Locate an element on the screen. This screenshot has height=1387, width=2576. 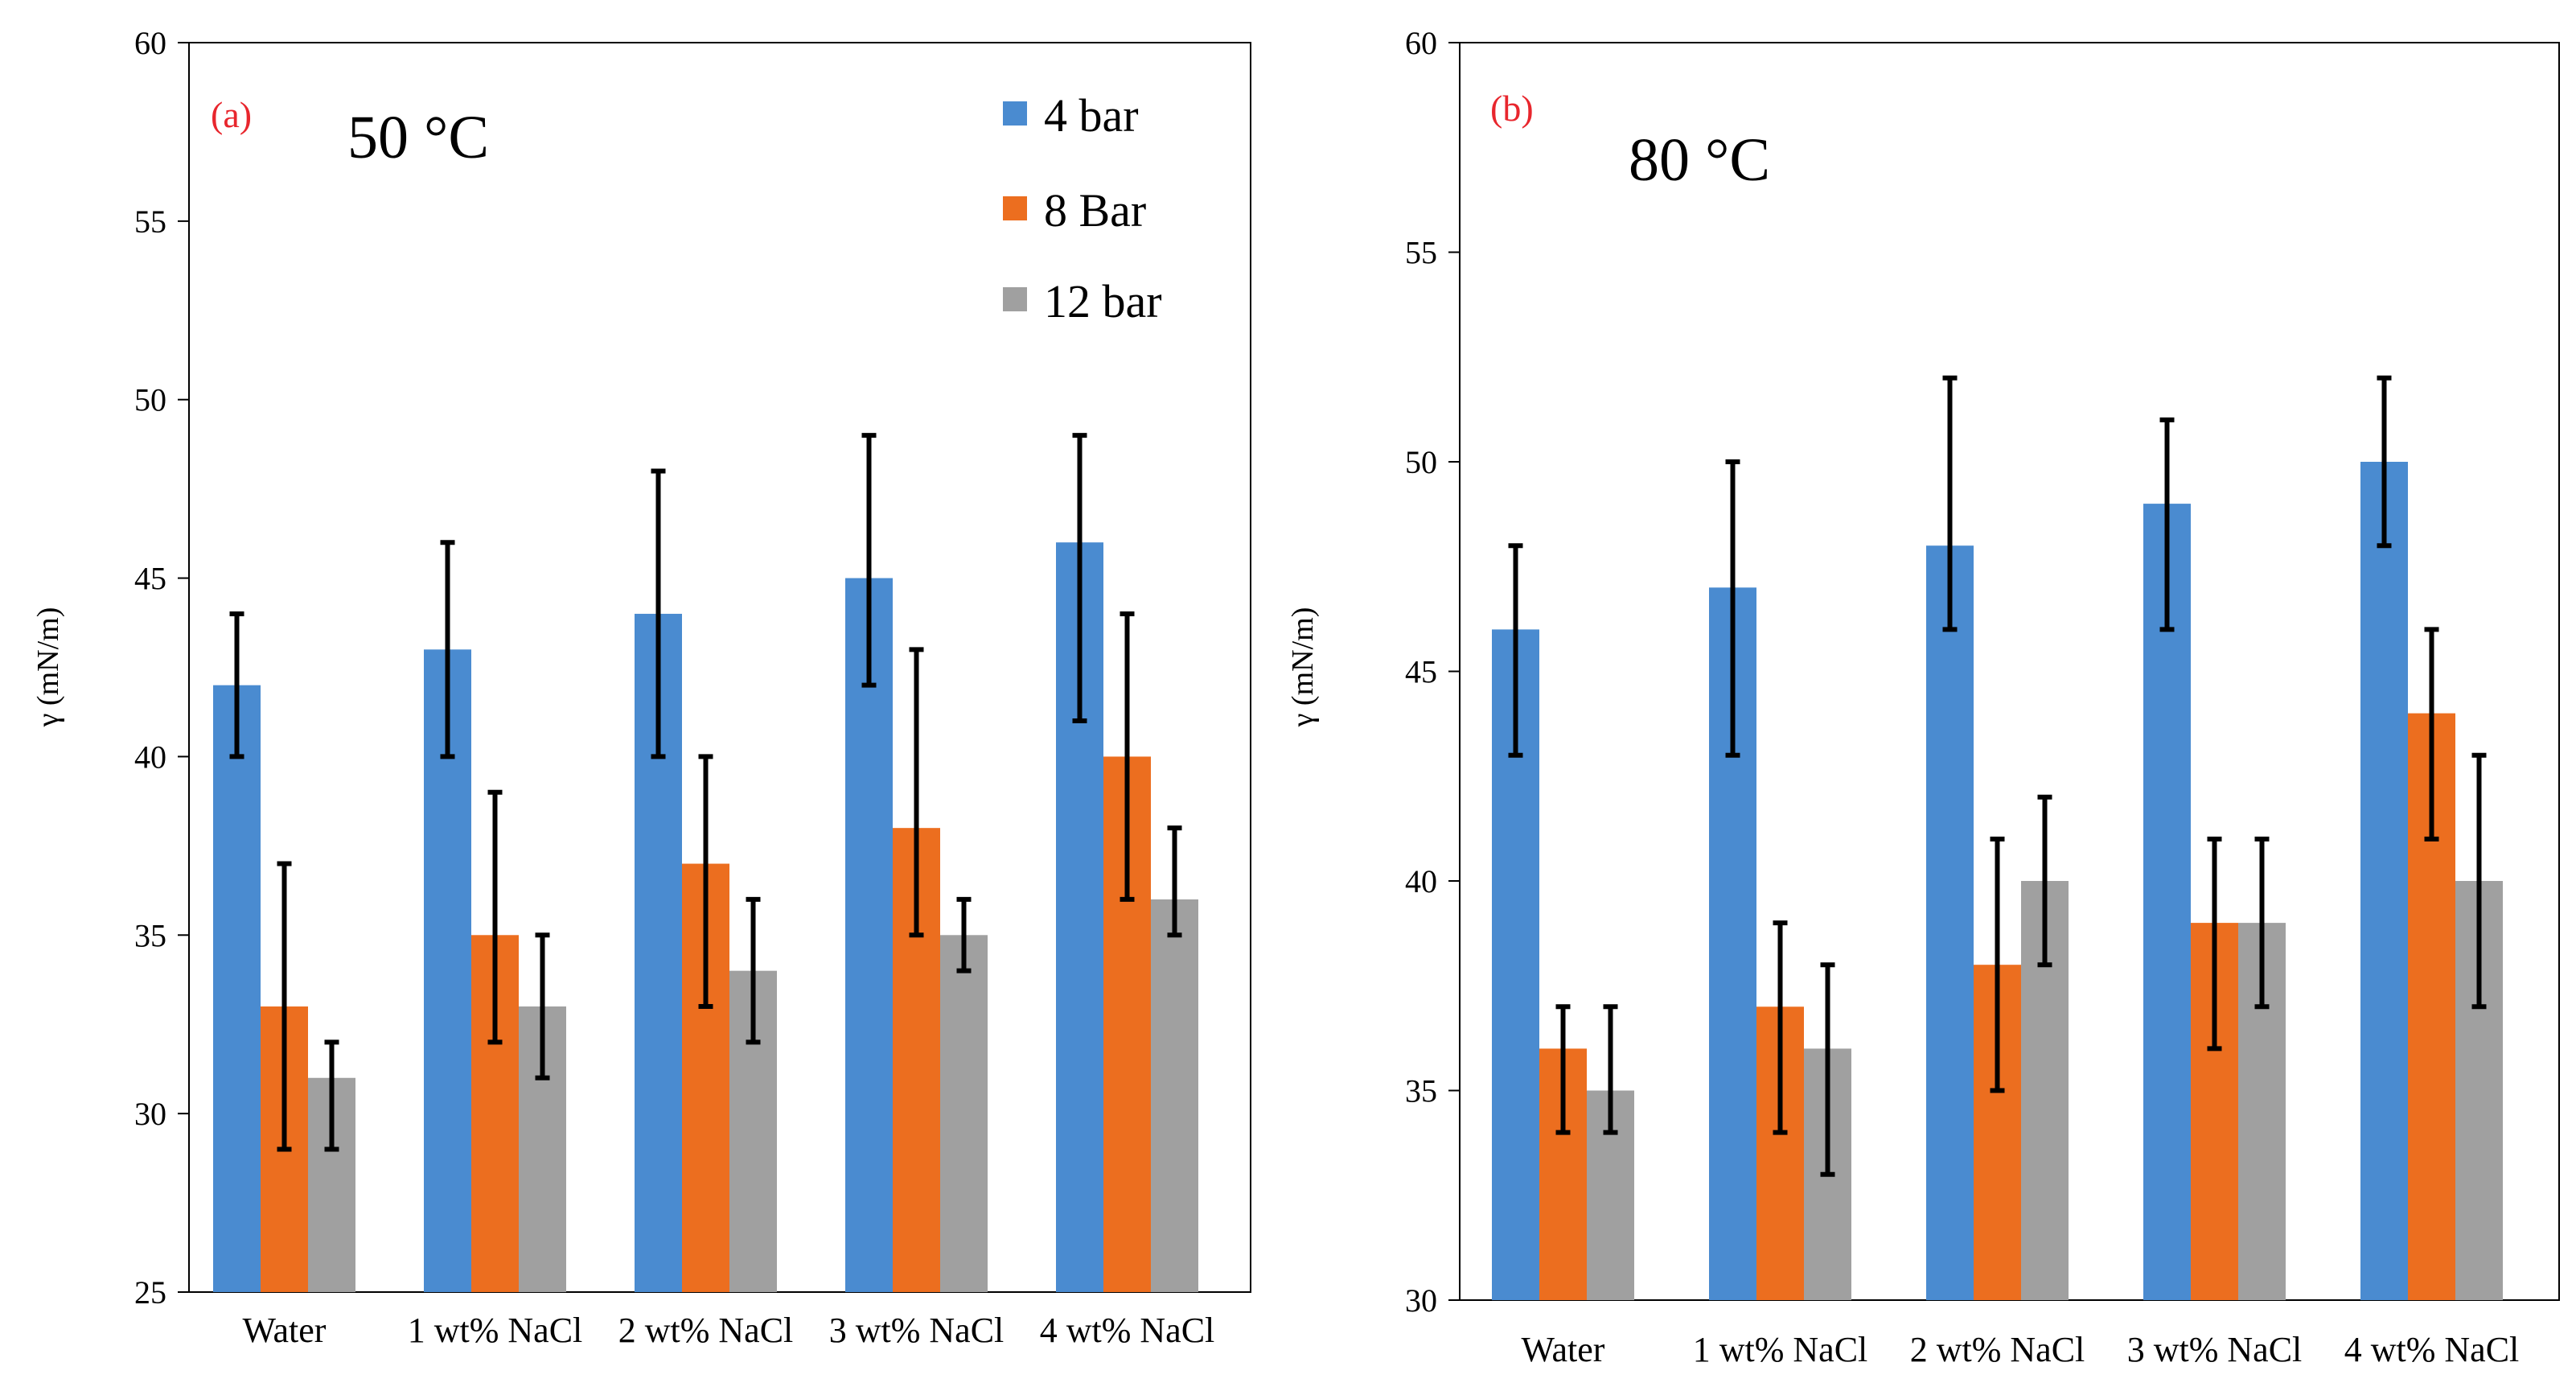
legend-label-12-bar: 12 bar is located at coordinates (1103, 301).